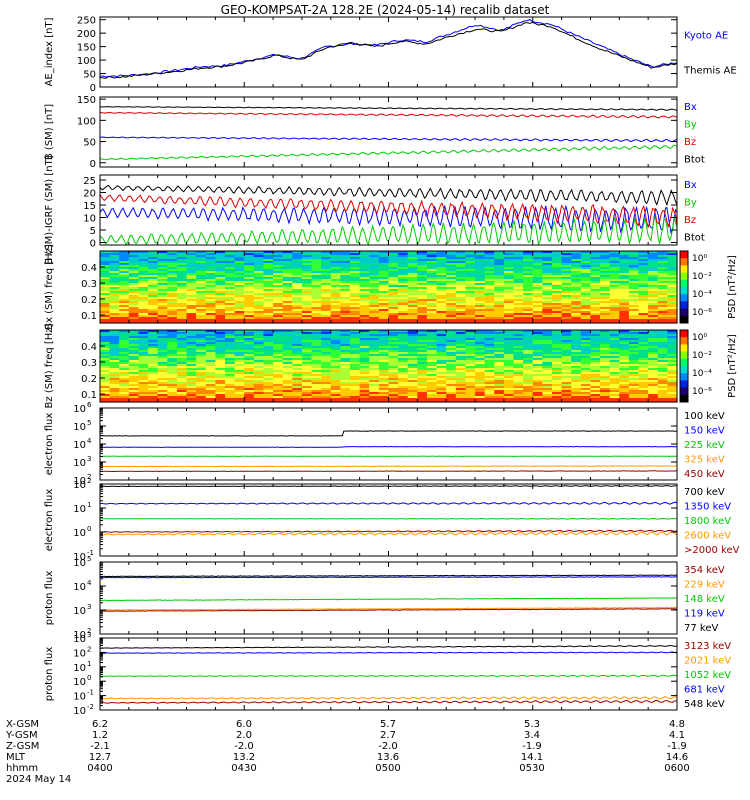 The image size is (750, 800). What do you see at coordinates (732, 287) in the screenshot?
I see `panel-bxspec-colorbar-label: PSD [nT²/Hz]` at bounding box center [732, 287].